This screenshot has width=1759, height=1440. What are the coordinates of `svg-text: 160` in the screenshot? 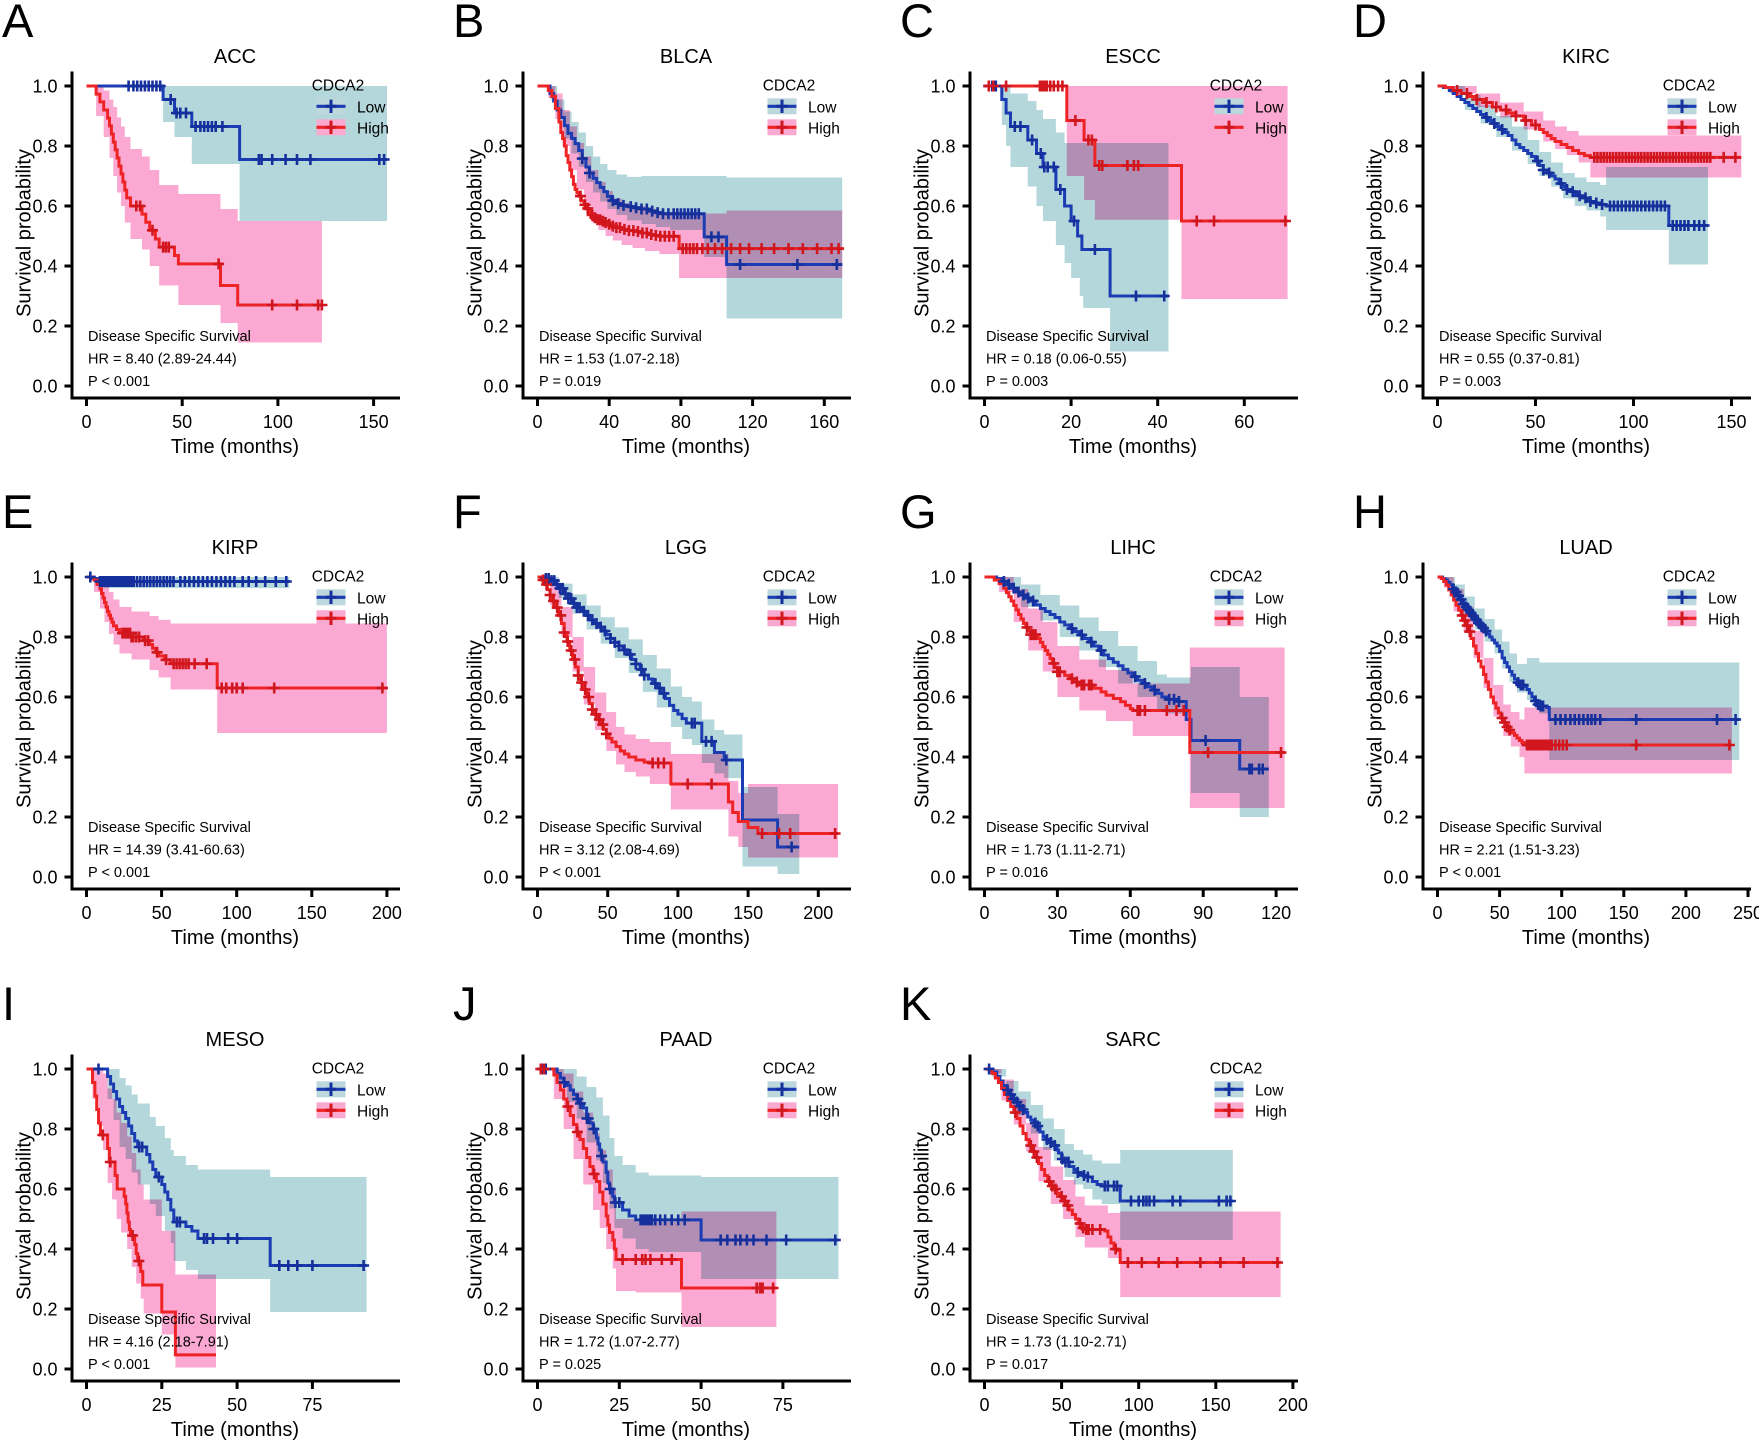 It's located at (824, 422).